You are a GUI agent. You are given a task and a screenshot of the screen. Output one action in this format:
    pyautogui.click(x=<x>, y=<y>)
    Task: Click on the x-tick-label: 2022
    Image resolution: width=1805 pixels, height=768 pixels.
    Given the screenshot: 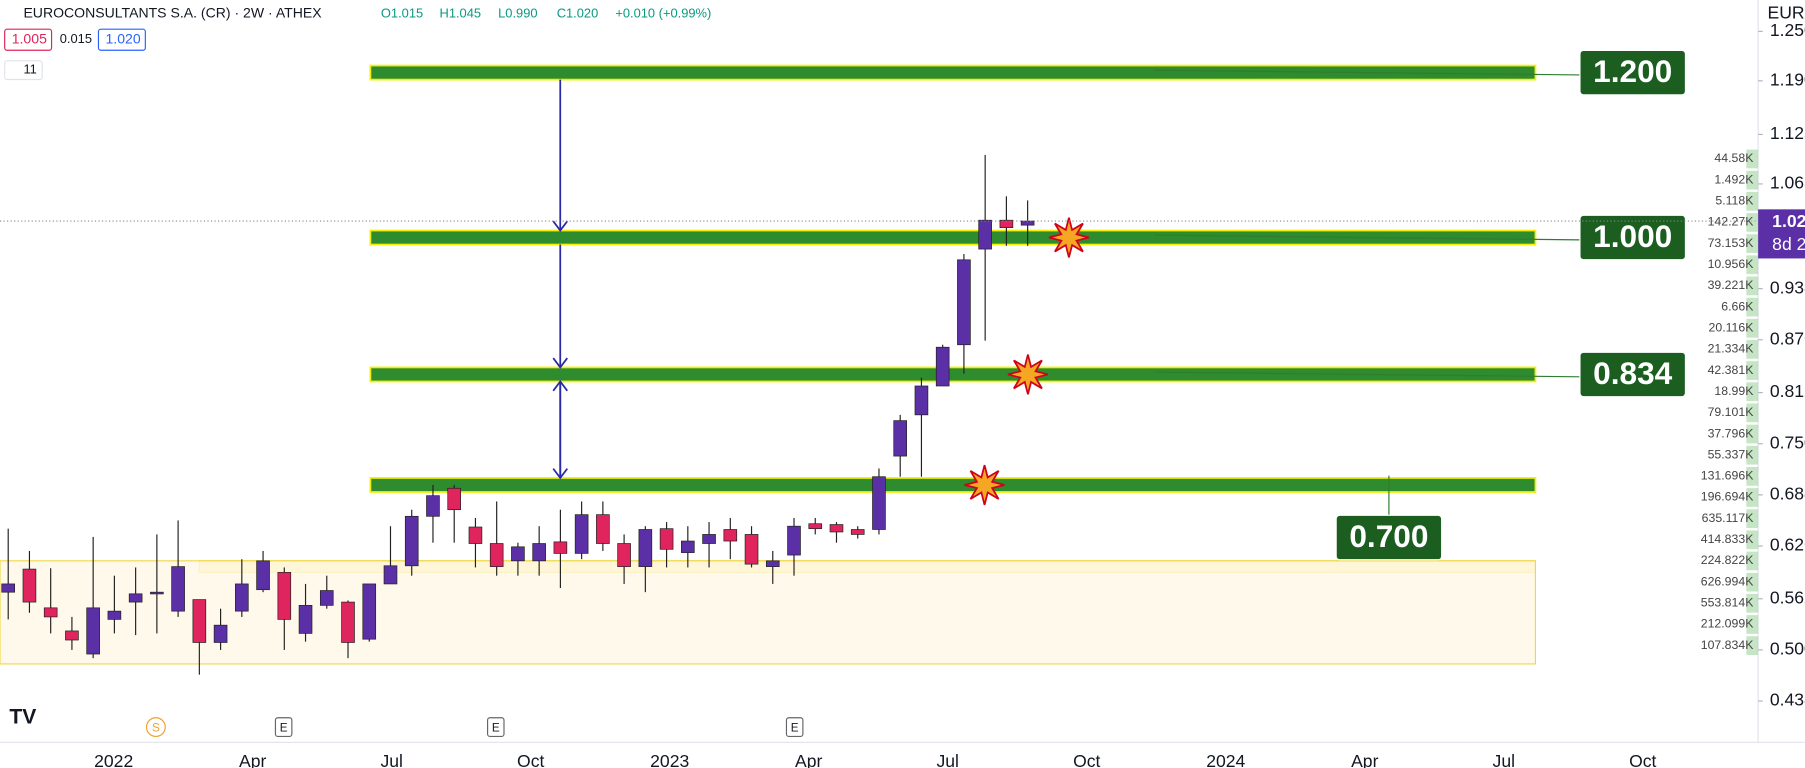 What is the action you would take?
    pyautogui.click(x=113, y=759)
    